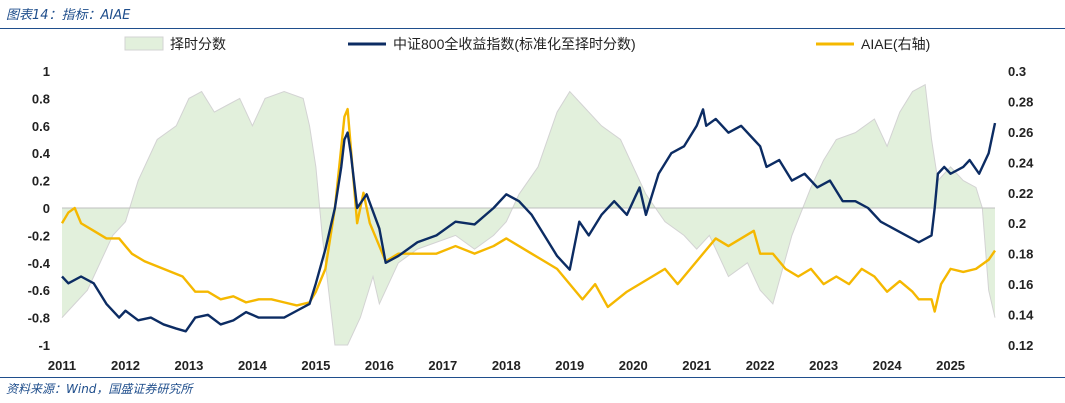 The image size is (1065, 403). What do you see at coordinates (144, 43) in the screenshot?
I see `legend-swatch-timing-score` at bounding box center [144, 43].